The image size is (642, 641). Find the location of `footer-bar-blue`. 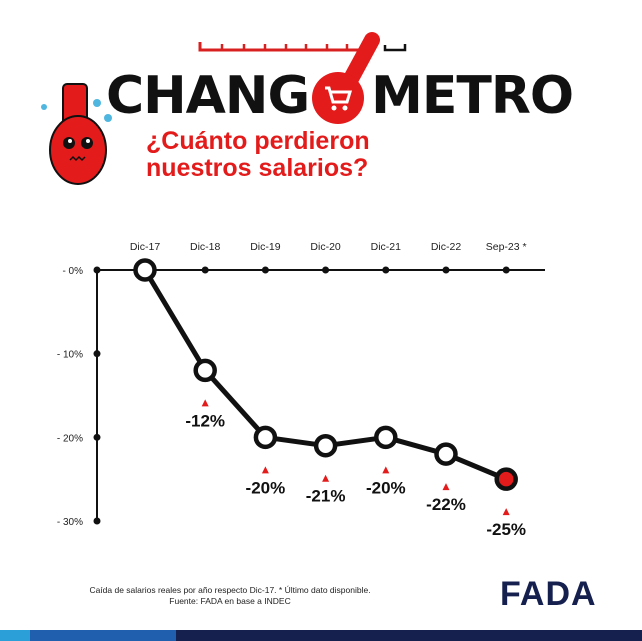

footer-bar-blue is located at coordinates (103, 635).